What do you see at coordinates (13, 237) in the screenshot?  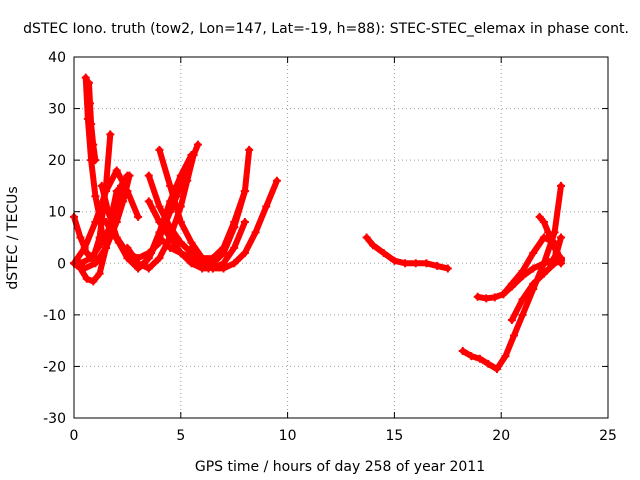 I see `y-axis-title: dSTEC / TECUs` at bounding box center [13, 237].